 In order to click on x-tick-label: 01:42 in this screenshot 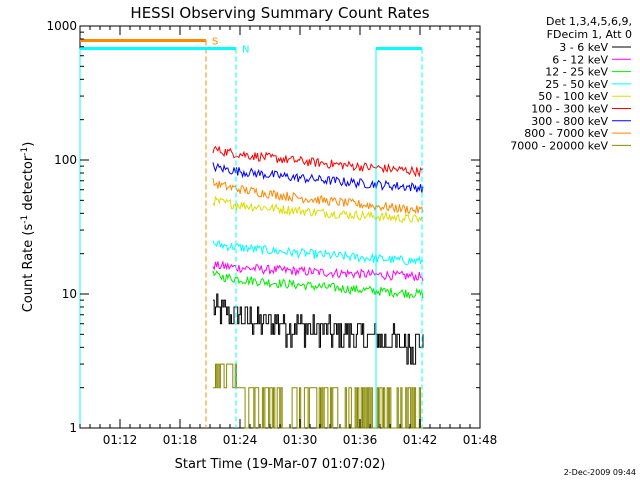, I will do `click(420, 440)`.